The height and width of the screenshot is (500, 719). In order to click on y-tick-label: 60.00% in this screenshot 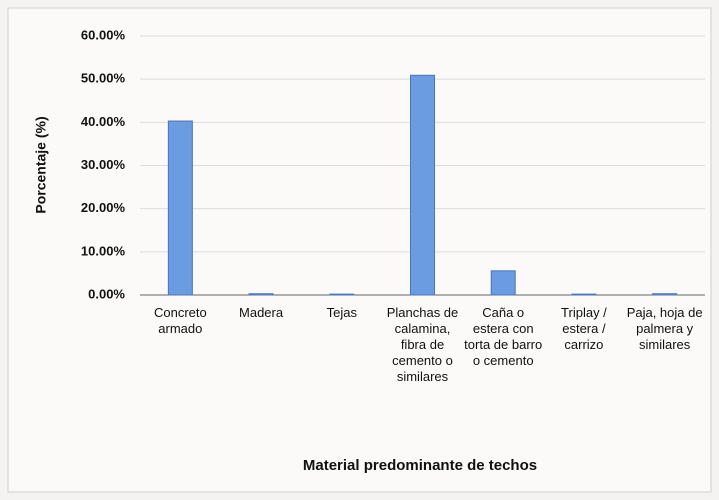, I will do `click(103, 34)`.